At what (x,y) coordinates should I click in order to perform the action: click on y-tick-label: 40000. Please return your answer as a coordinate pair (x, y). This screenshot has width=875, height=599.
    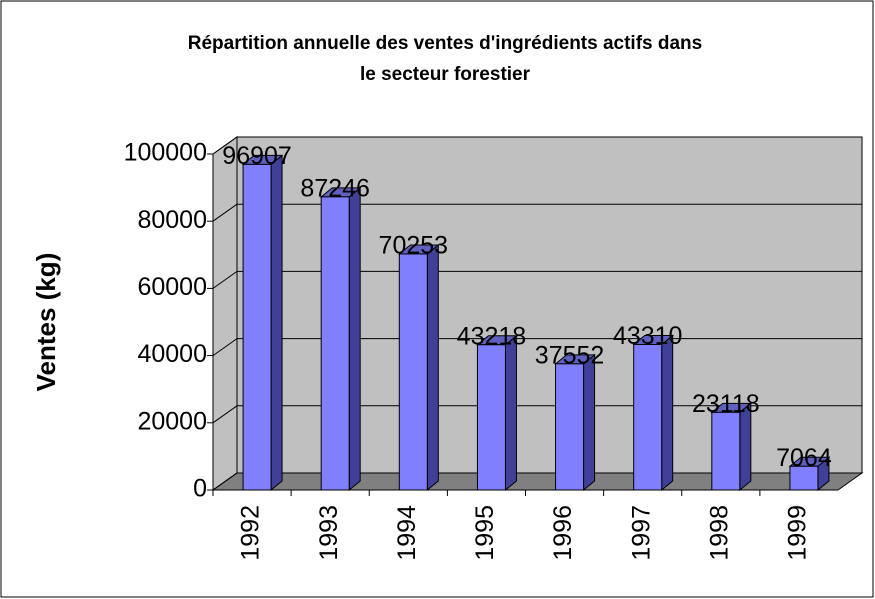
    Looking at the image, I should click on (172, 354).